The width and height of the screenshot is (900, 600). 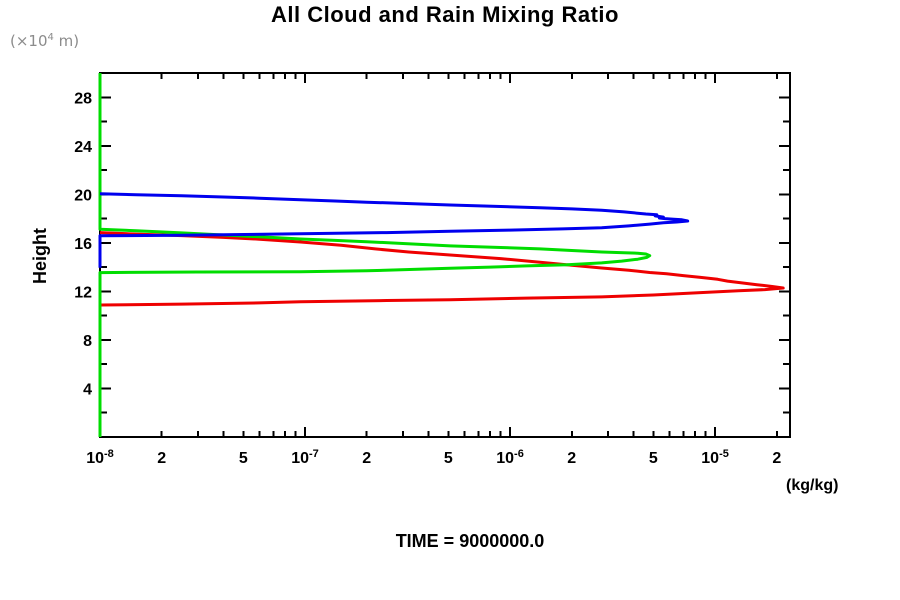 I want to click on x-tick-label: 10⁻⁸, so click(x=100, y=457).